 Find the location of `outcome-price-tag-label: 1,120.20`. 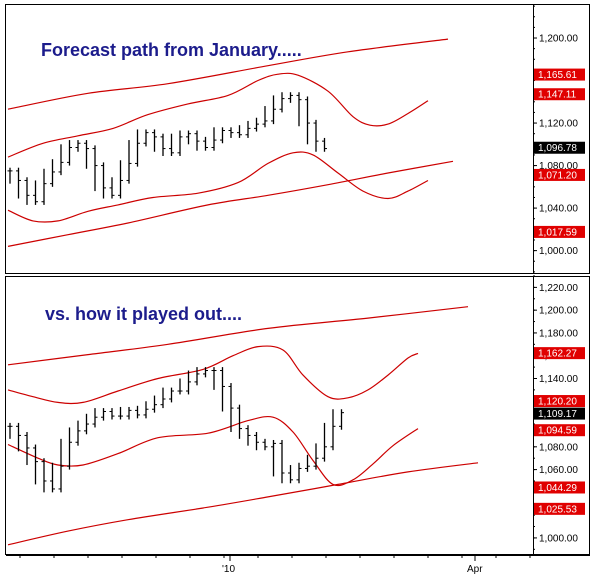

outcome-price-tag-label: 1,120.20 is located at coordinates (557, 402).